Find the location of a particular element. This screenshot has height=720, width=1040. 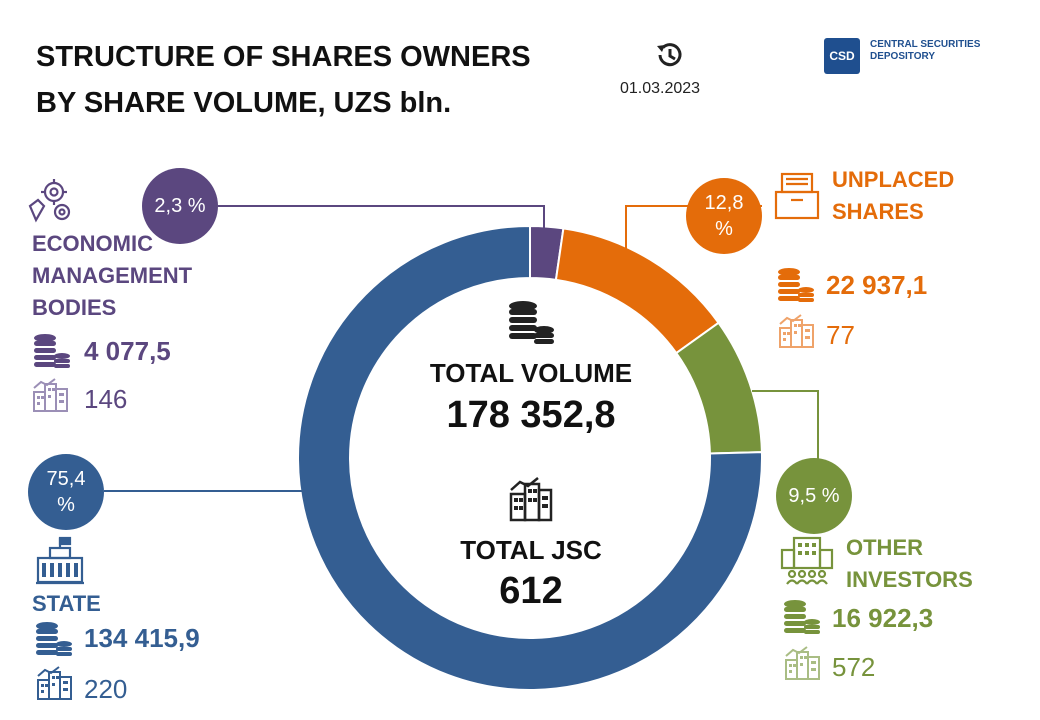

other-percent-badge: 9,5 % is located at coordinates (814, 496).